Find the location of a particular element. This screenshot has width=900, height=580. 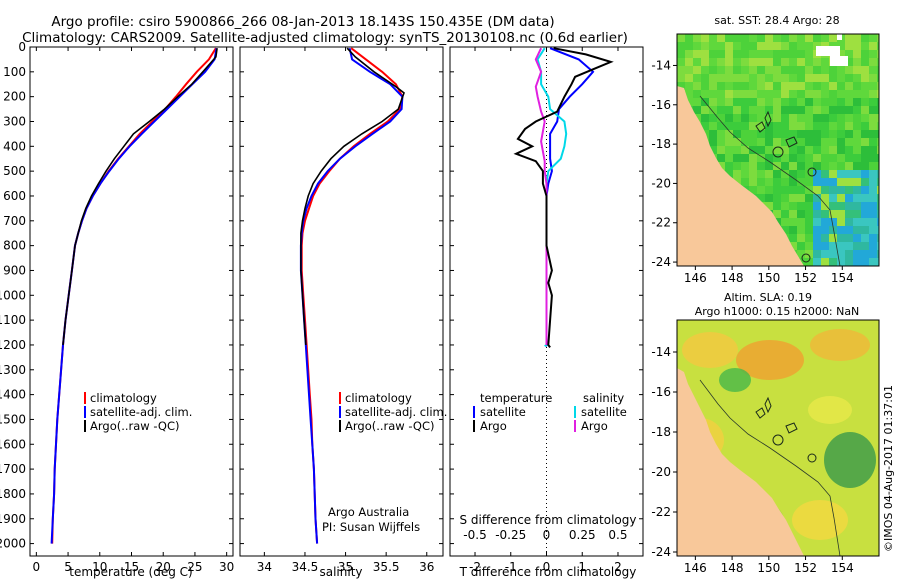

x-tick-label: 36 is located at coordinates (426, 567).